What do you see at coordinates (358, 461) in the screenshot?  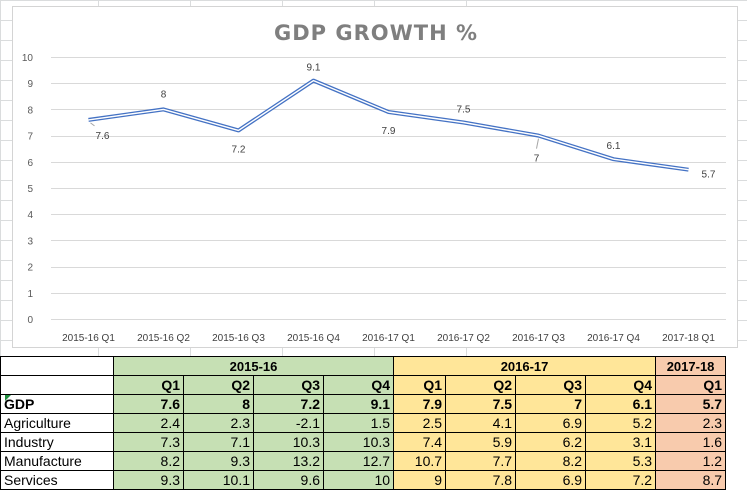 I see `table-cell: 12.7` at bounding box center [358, 461].